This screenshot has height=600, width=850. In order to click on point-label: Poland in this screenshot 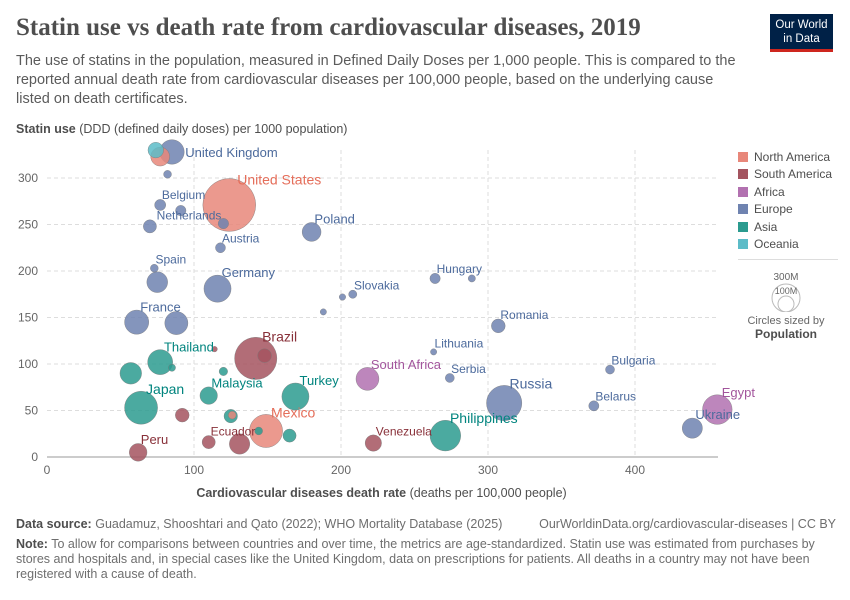, I will do `click(334, 218)`.